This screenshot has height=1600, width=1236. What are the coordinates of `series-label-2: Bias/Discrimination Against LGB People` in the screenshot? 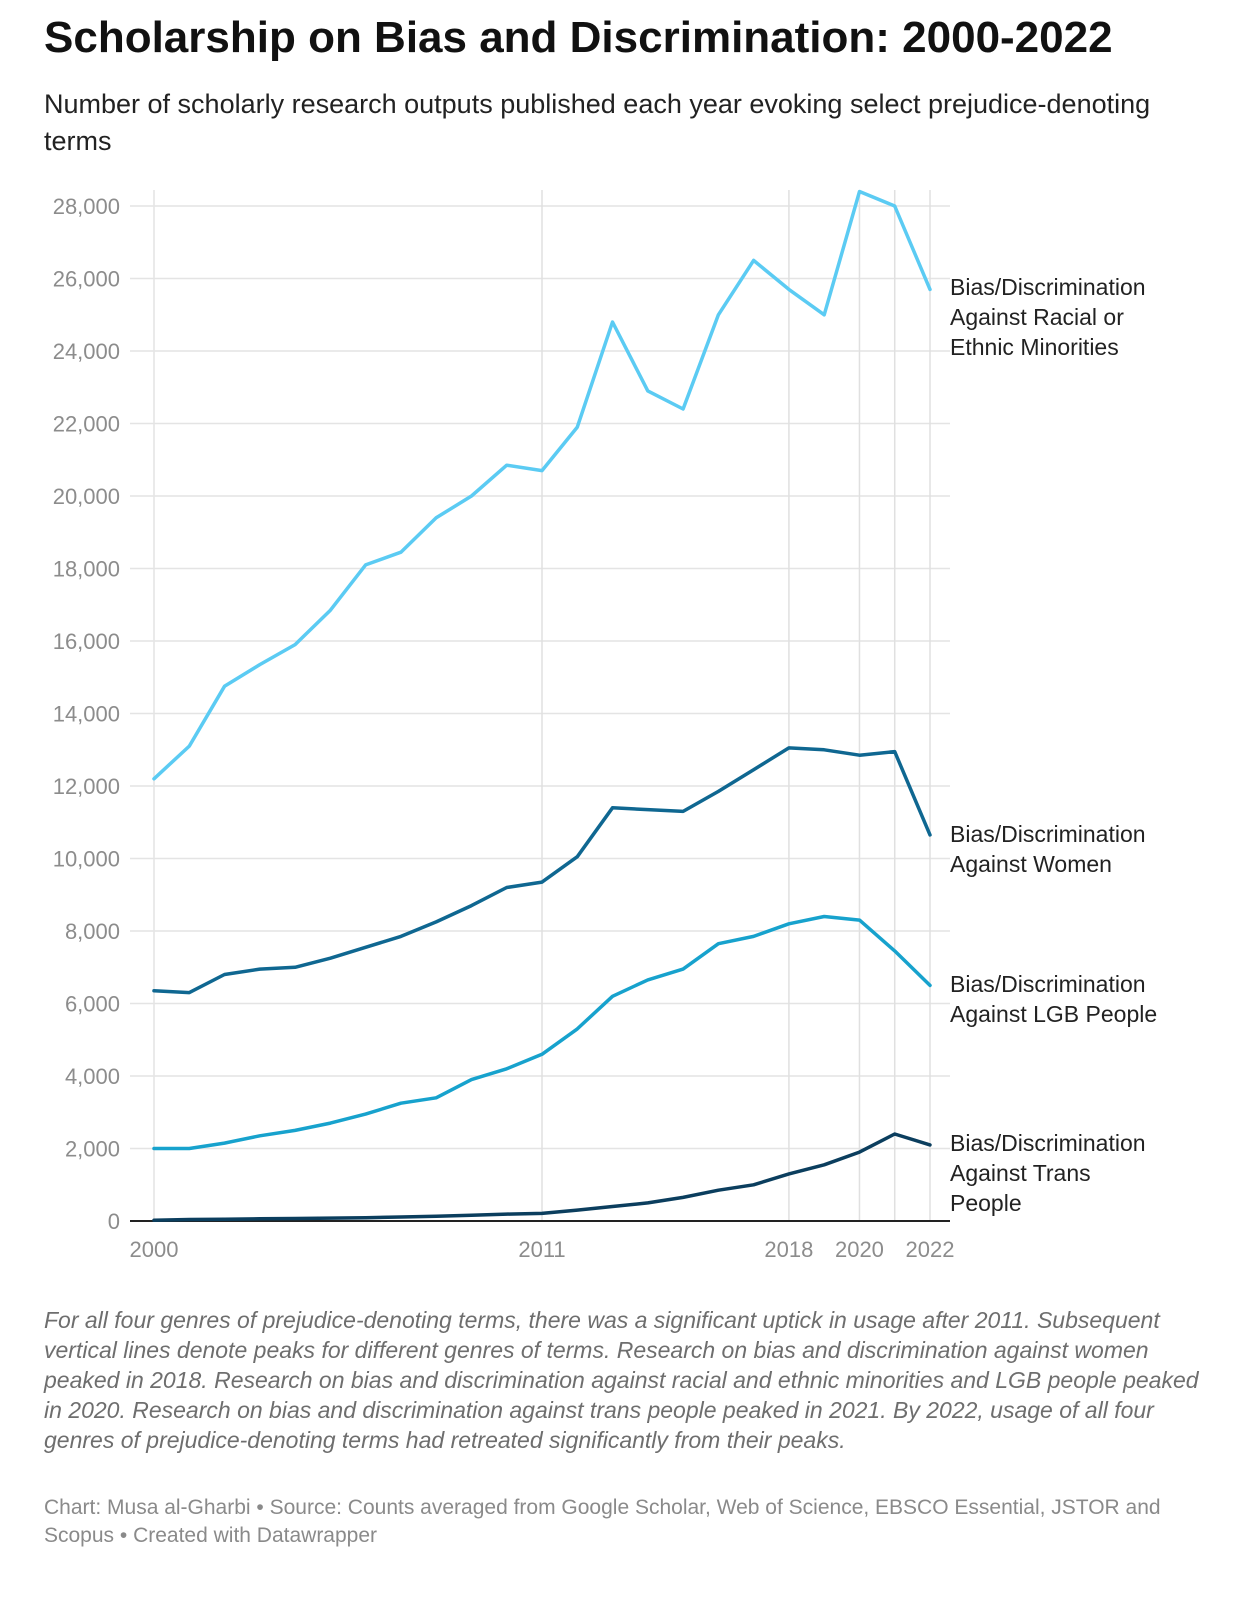 It's located at (1053, 999).